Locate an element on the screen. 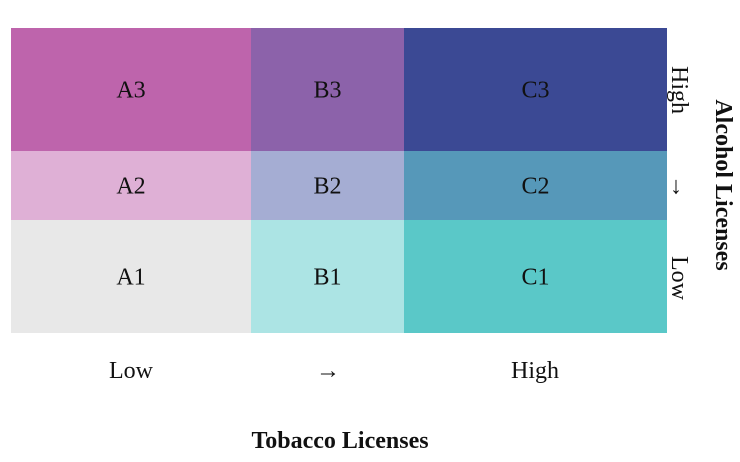 This screenshot has height=462, width=740. legend-cell-c3 is located at coordinates (535, 89).